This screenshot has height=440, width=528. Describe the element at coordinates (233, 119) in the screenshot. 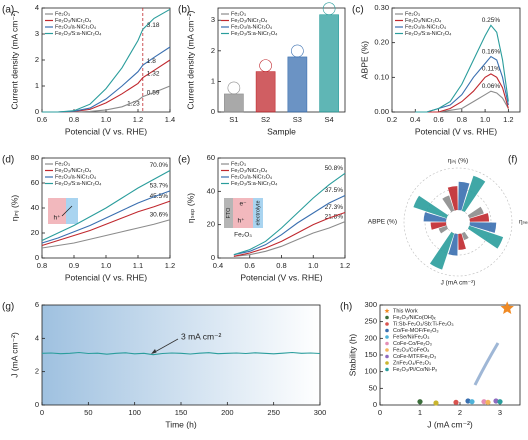

I see `x-tick-label: S1` at that location.